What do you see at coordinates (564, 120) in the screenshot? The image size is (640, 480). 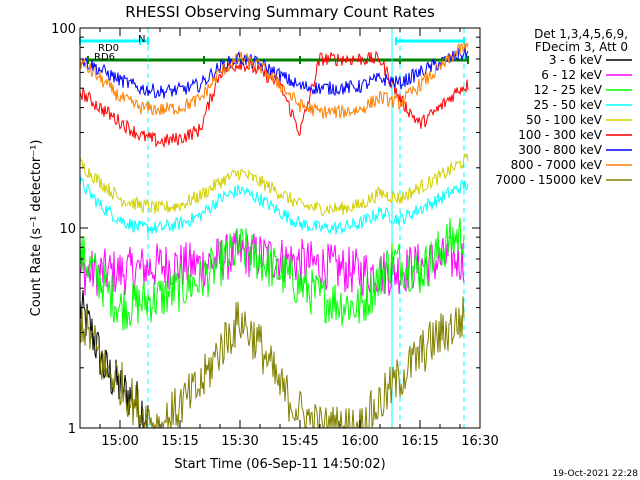 I see `legend-label: 50 - 100 keV` at bounding box center [564, 120].